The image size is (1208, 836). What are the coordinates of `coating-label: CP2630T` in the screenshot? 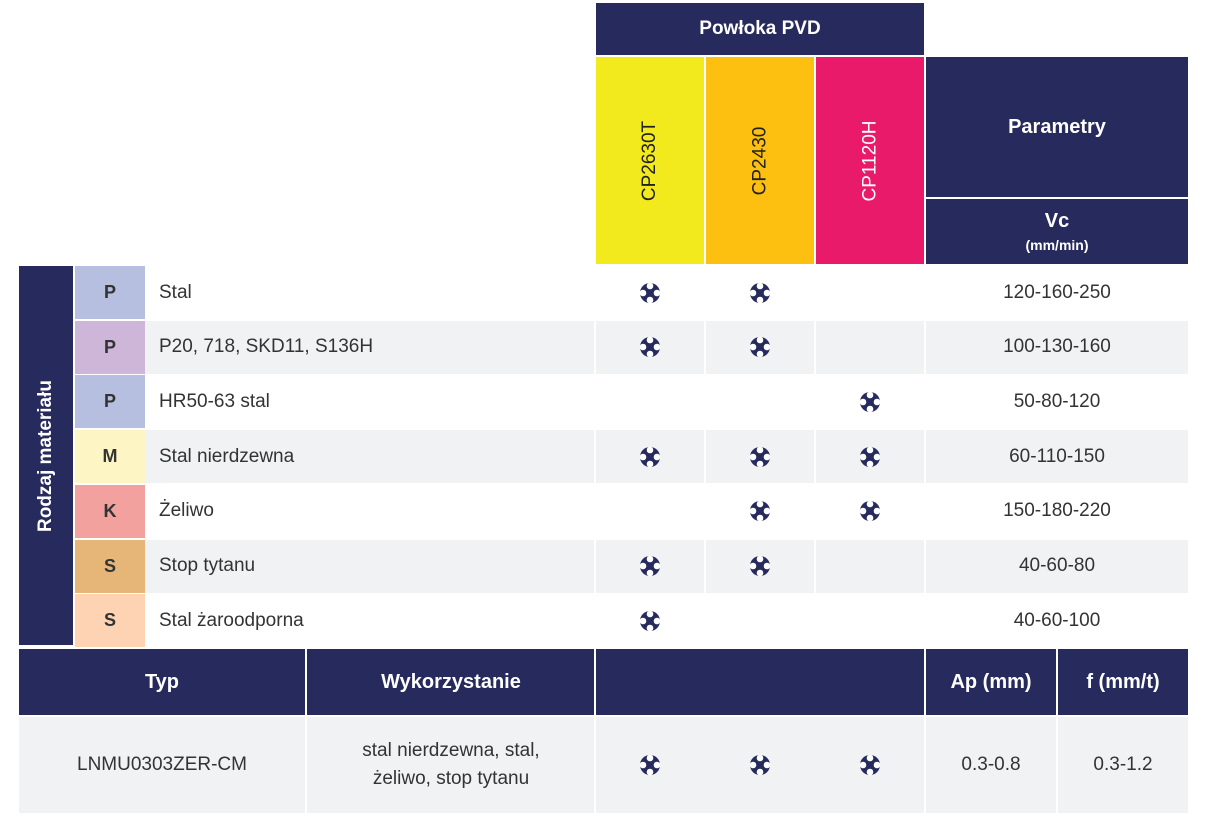 It's located at (649, 160).